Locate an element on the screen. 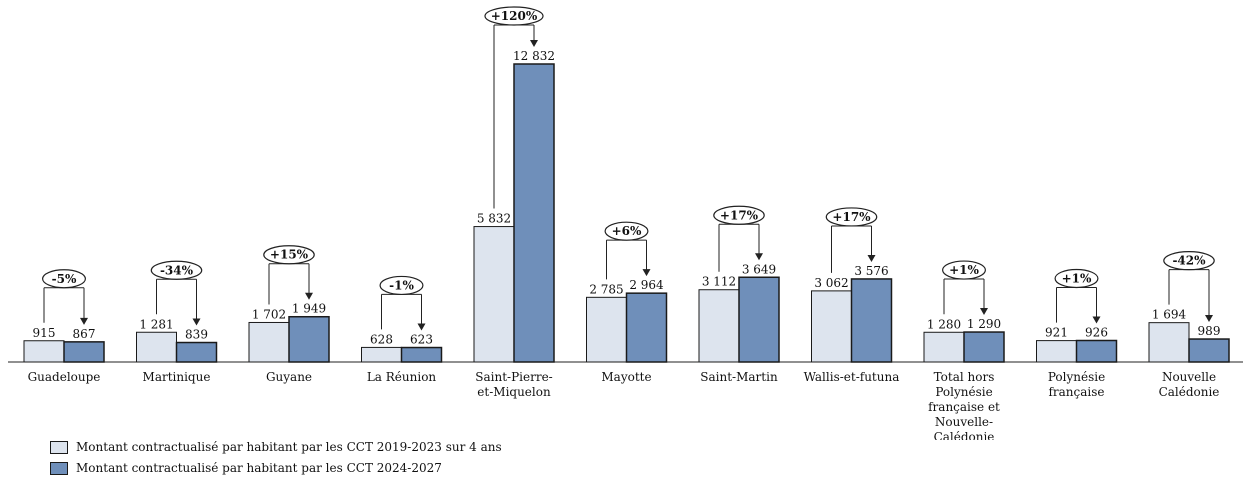  category-label: Mayotte is located at coordinates (626, 377).